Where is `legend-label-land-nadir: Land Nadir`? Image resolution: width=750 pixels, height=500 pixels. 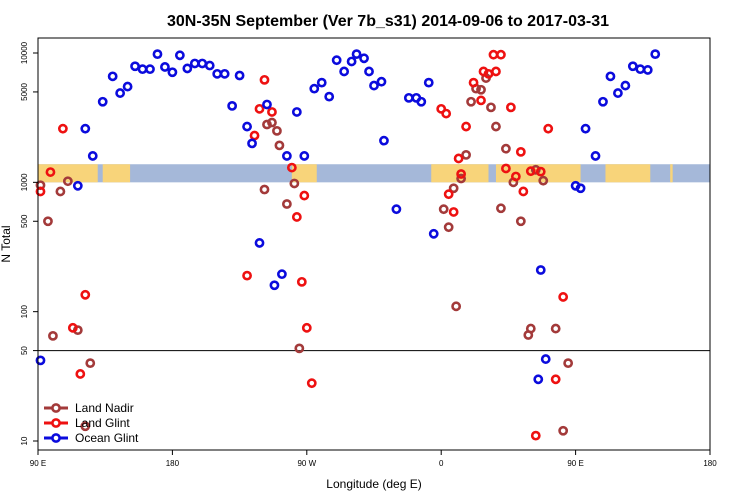 legend-label-land-nadir: Land Nadir is located at coordinates (104, 408).